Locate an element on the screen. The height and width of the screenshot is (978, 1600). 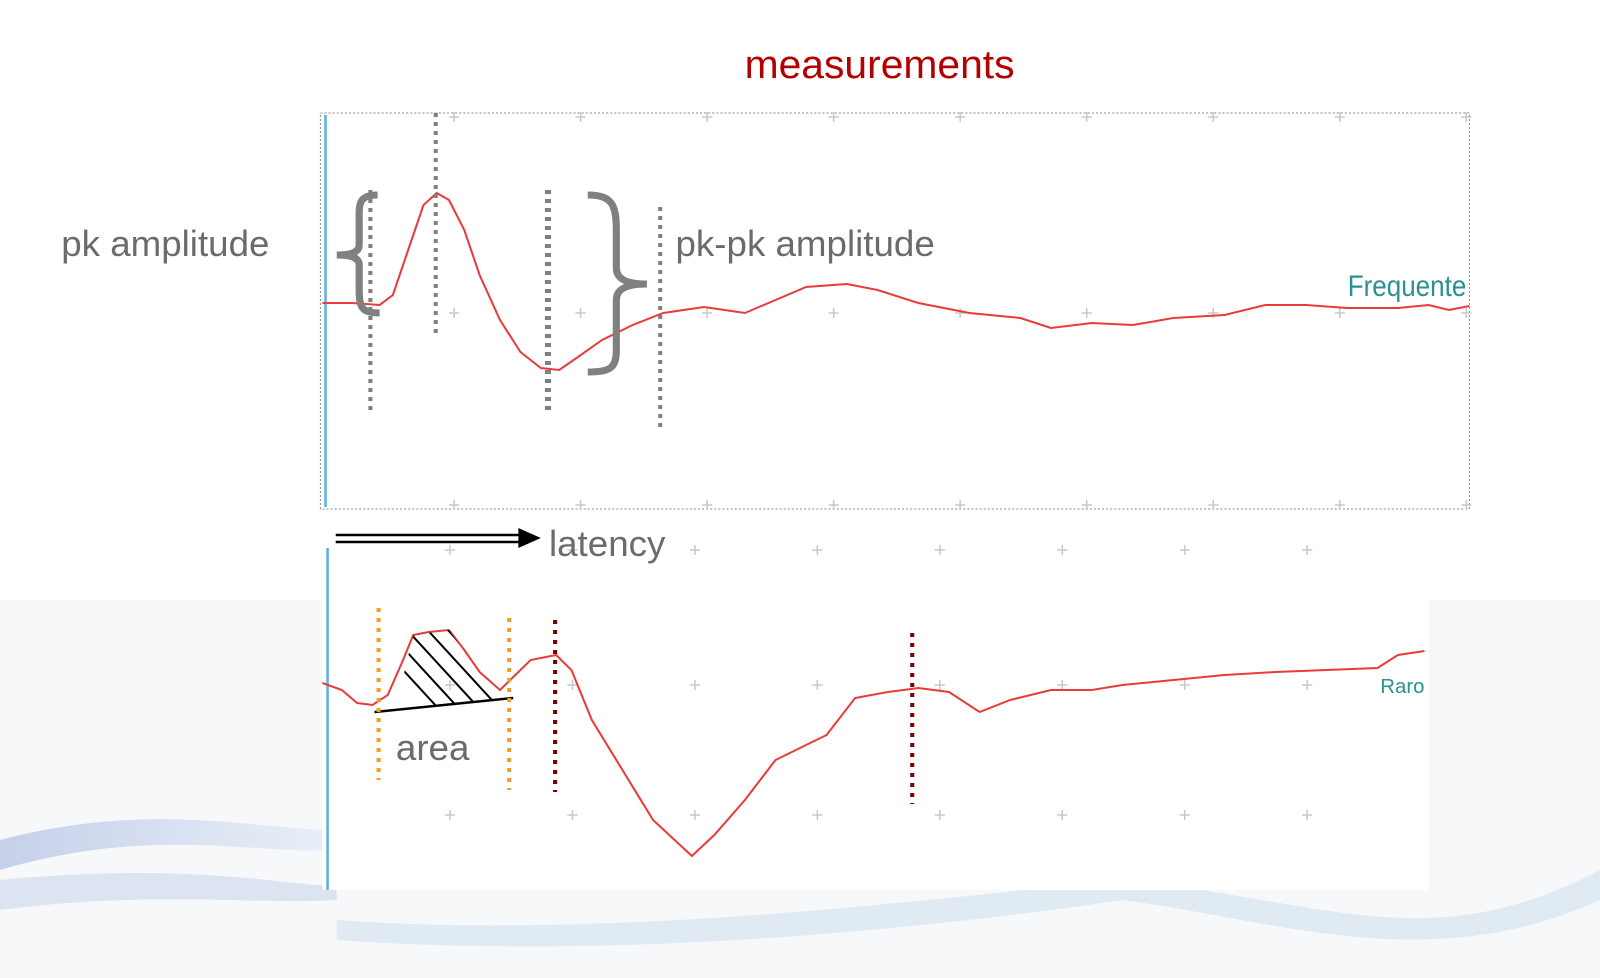
label: pk-pk amplitude is located at coordinates (805, 243).